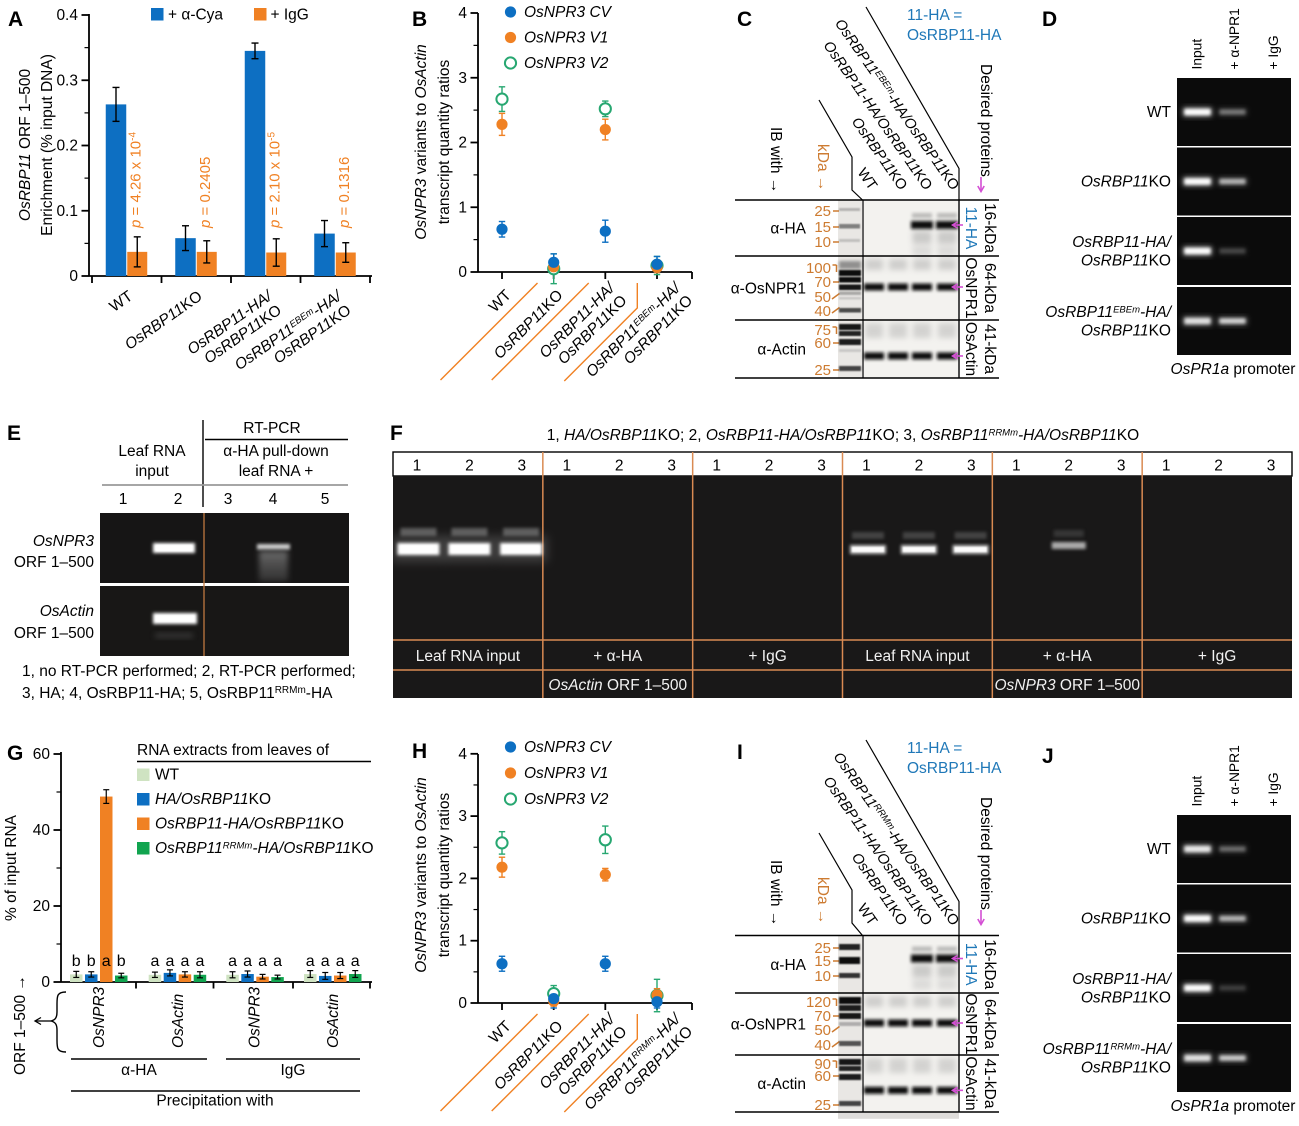 This screenshot has height=1126, width=1299. I want to click on svg-text: OsNPR1, so click(970, 1023).